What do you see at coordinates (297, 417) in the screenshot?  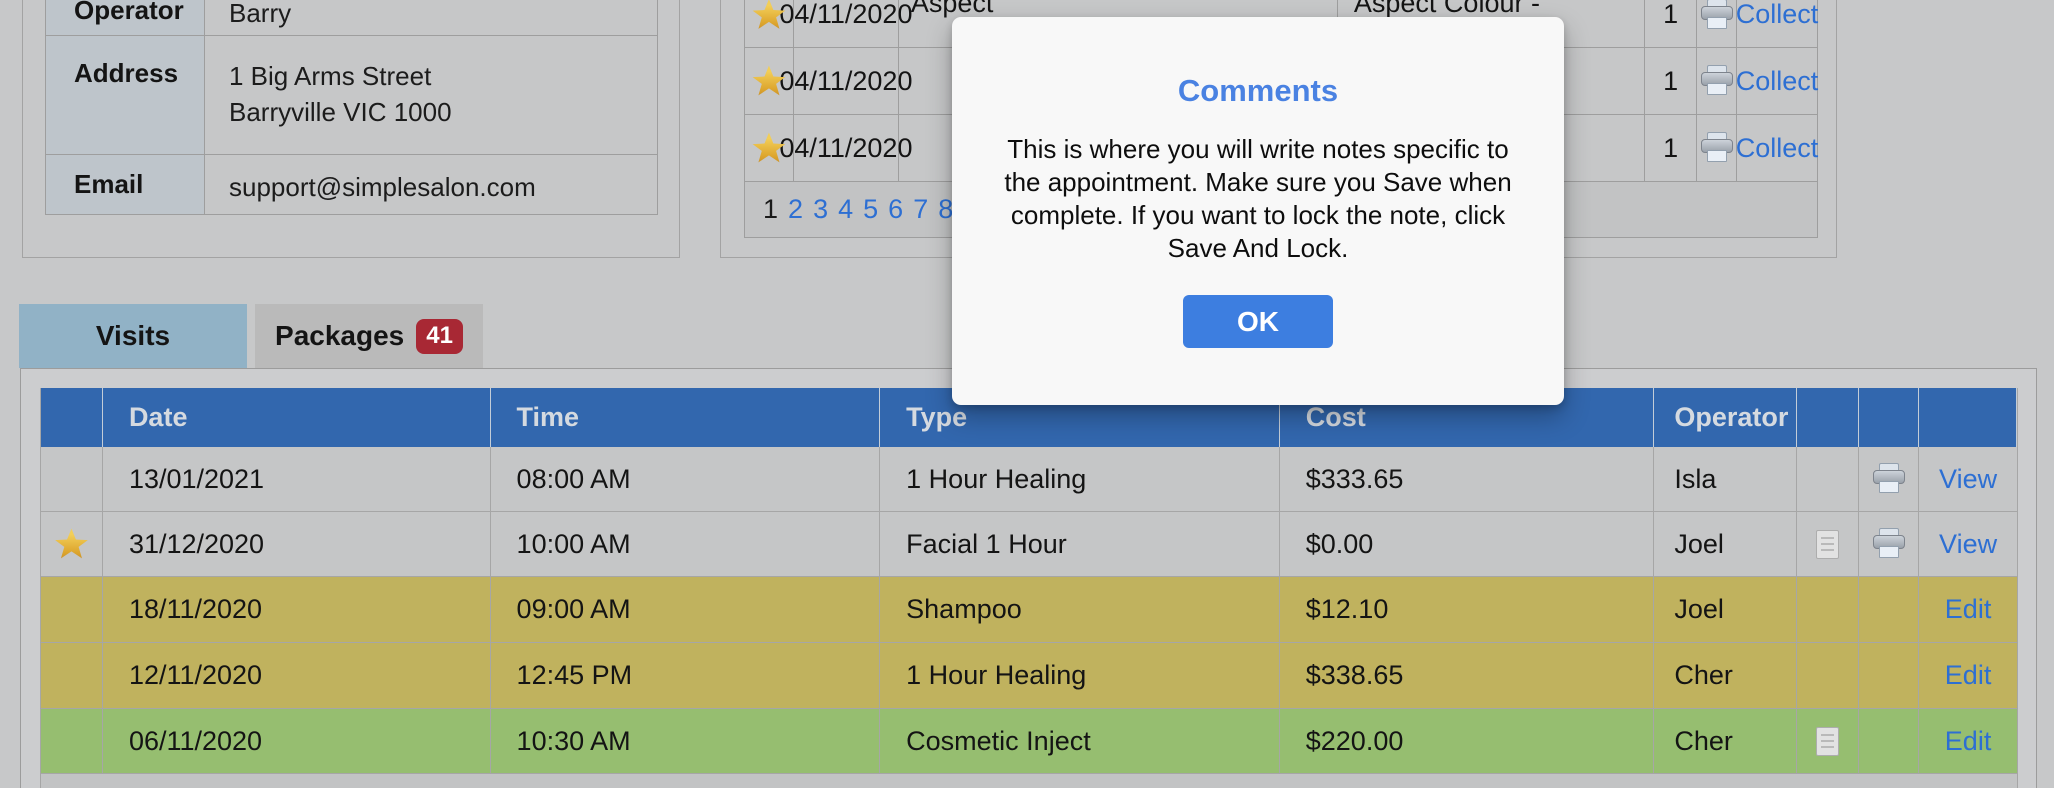 I see `header-date: Date` at bounding box center [297, 417].